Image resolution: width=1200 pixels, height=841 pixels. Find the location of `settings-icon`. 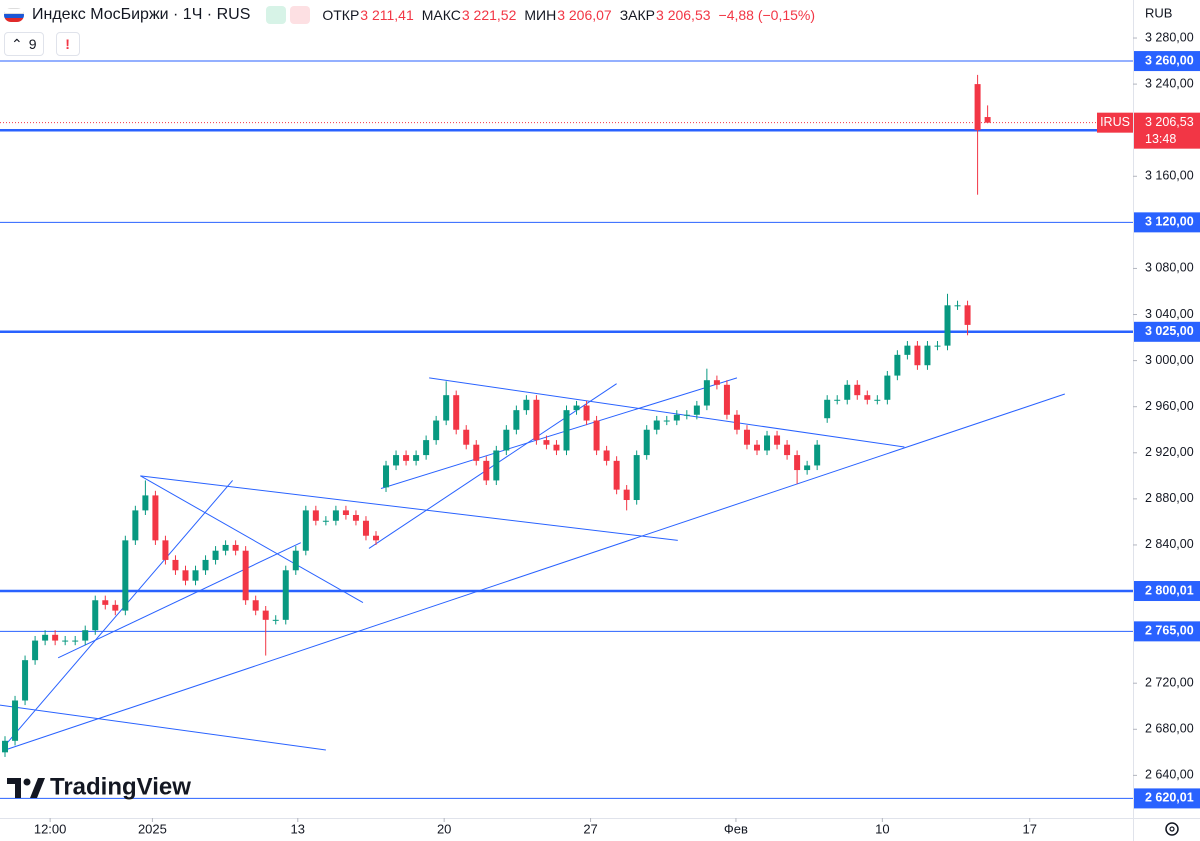

settings-icon is located at coordinates (1172, 829).